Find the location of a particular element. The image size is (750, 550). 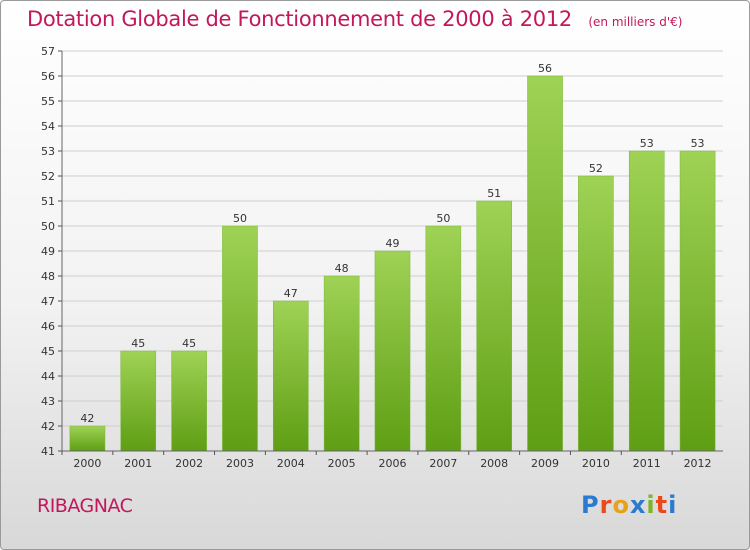

x-tick-label-2009: 2009 is located at coordinates (545, 463).